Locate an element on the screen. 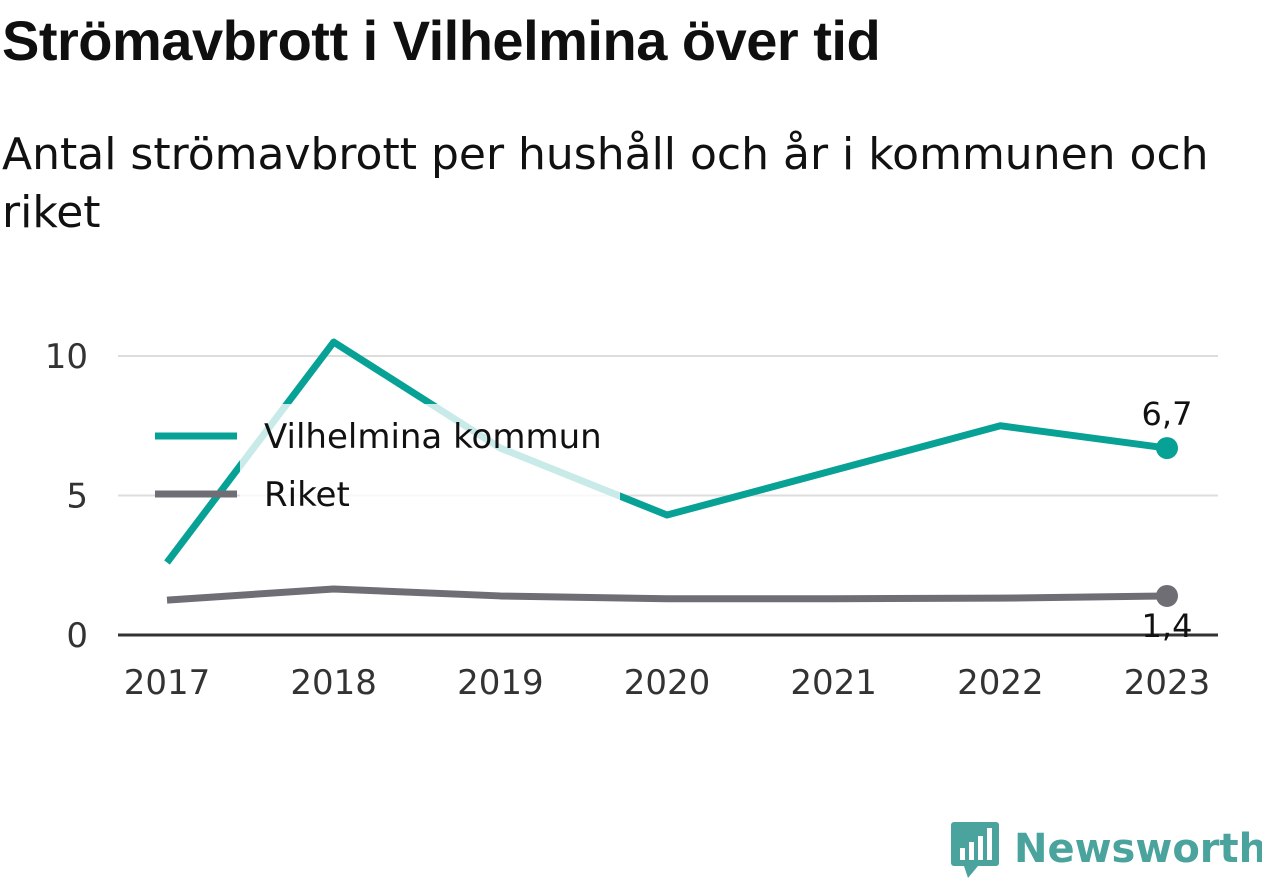 This screenshot has width=1262, height=880. x-tick-label: 2021 is located at coordinates (833, 683).